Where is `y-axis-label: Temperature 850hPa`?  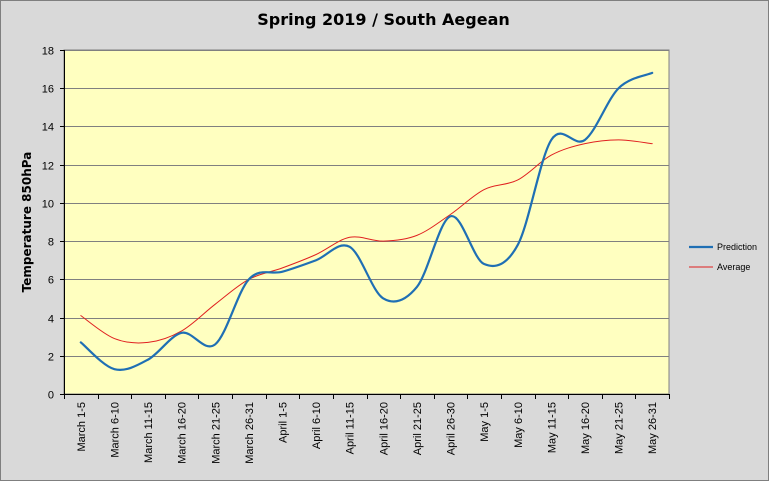 y-axis-label: Temperature 850hPa is located at coordinates (27, 222).